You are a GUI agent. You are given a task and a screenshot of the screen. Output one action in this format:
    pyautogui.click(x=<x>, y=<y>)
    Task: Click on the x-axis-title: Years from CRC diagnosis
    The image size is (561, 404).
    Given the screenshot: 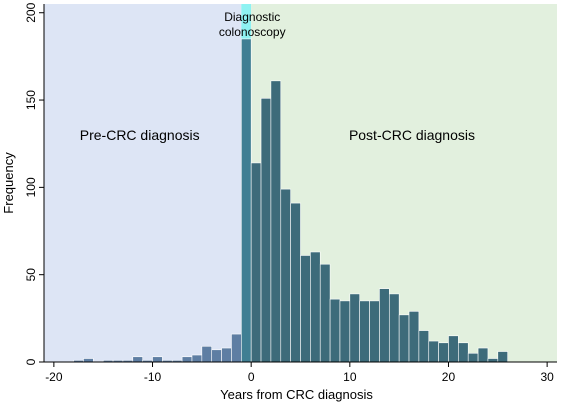 What is the action you would take?
    pyautogui.click(x=296, y=394)
    